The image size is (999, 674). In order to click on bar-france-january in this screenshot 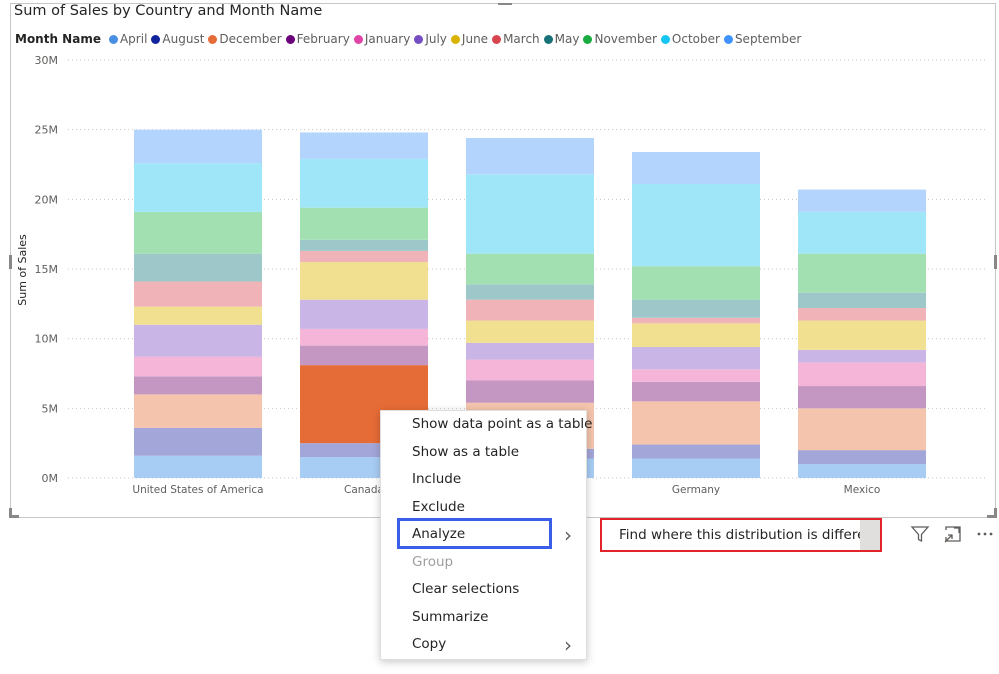, I will do `click(530, 370)`.